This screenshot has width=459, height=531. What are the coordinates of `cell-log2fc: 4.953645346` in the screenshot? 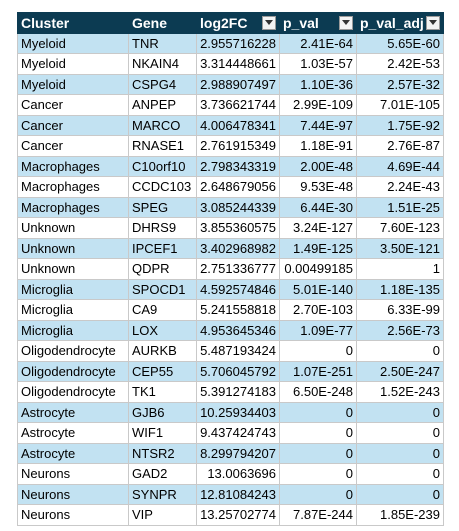 It's located at (238, 330).